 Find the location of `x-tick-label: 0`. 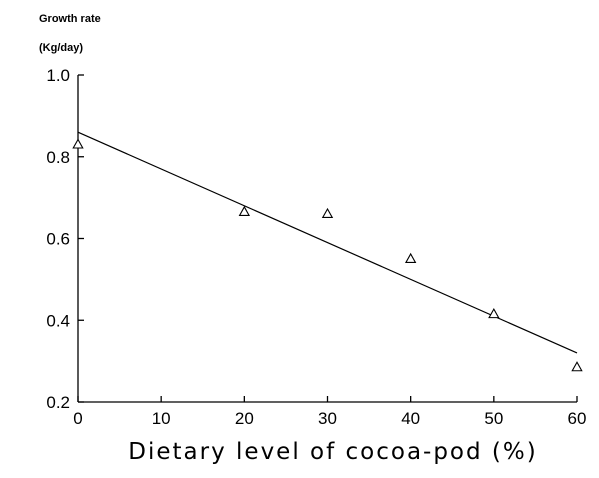

x-tick-label: 0 is located at coordinates (77, 418).